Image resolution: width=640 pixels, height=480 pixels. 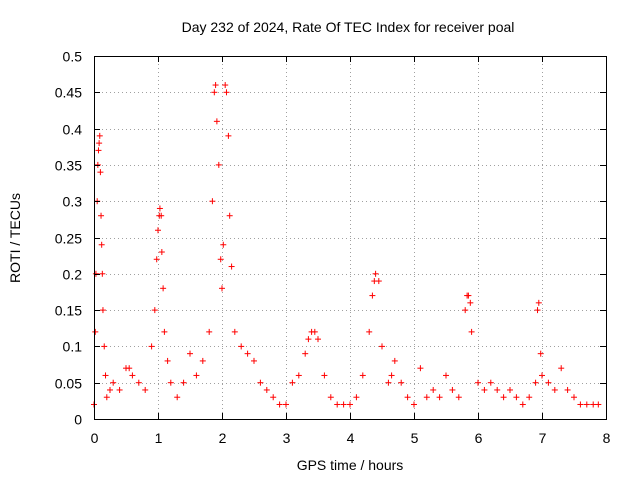 What do you see at coordinates (68, 311) in the screenshot?
I see `y-tick-label: 0.15` at bounding box center [68, 311].